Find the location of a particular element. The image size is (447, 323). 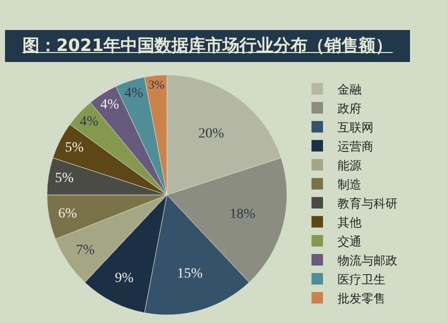

chart-title: 图：2021年中国数据库市场行业分布（销售额） is located at coordinates (207, 46).